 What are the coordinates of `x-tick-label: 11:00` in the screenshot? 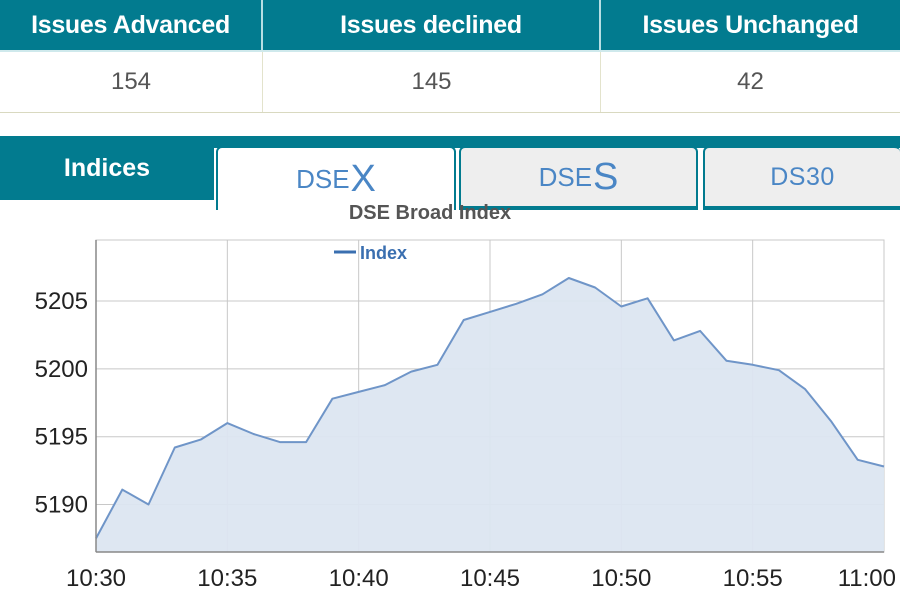 It's located at (867, 578).